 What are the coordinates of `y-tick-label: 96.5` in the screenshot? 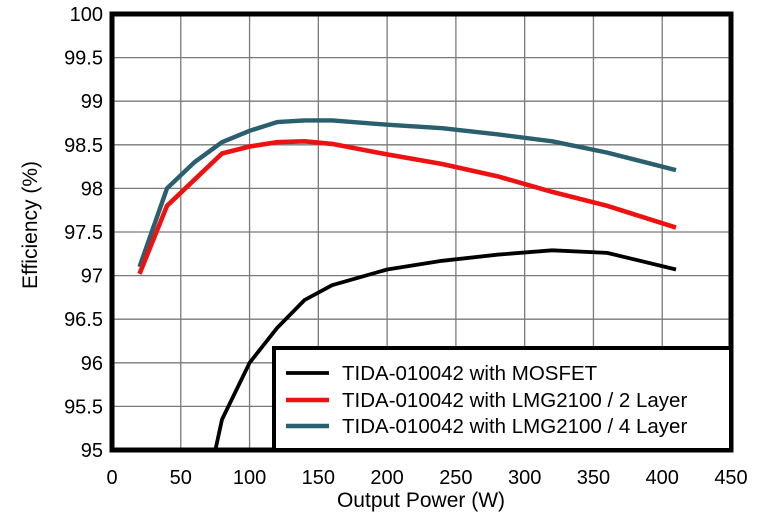 It's located at (83, 320).